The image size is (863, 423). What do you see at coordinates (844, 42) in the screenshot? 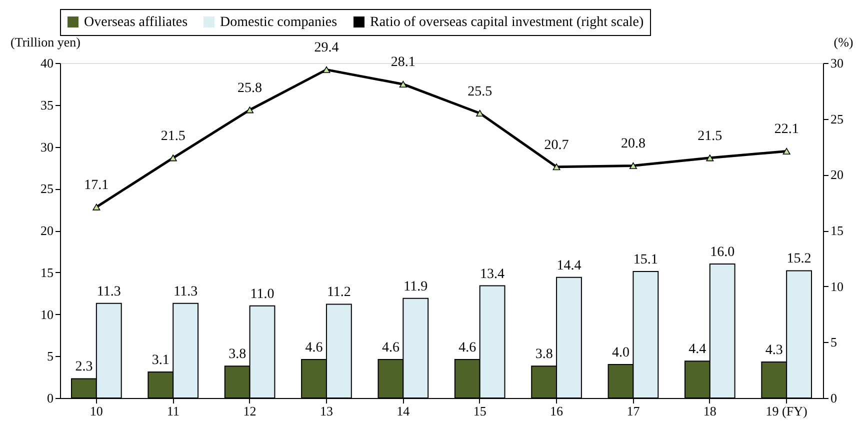
I see `y2-axis-title: (%)` at bounding box center [844, 42].